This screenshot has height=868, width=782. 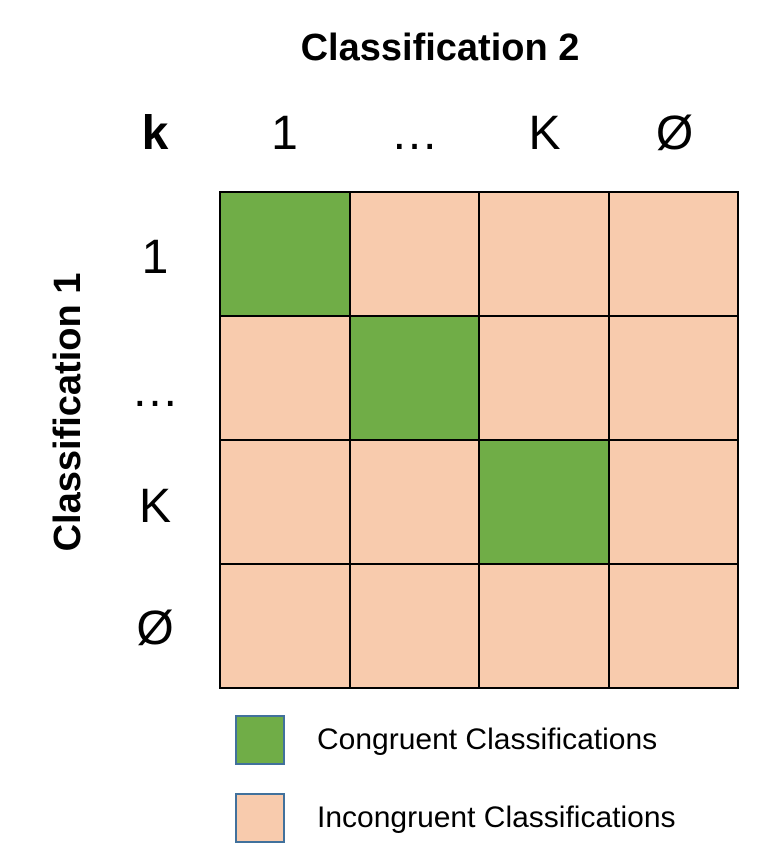 I want to click on column-header-1: 1, so click(x=284, y=133).